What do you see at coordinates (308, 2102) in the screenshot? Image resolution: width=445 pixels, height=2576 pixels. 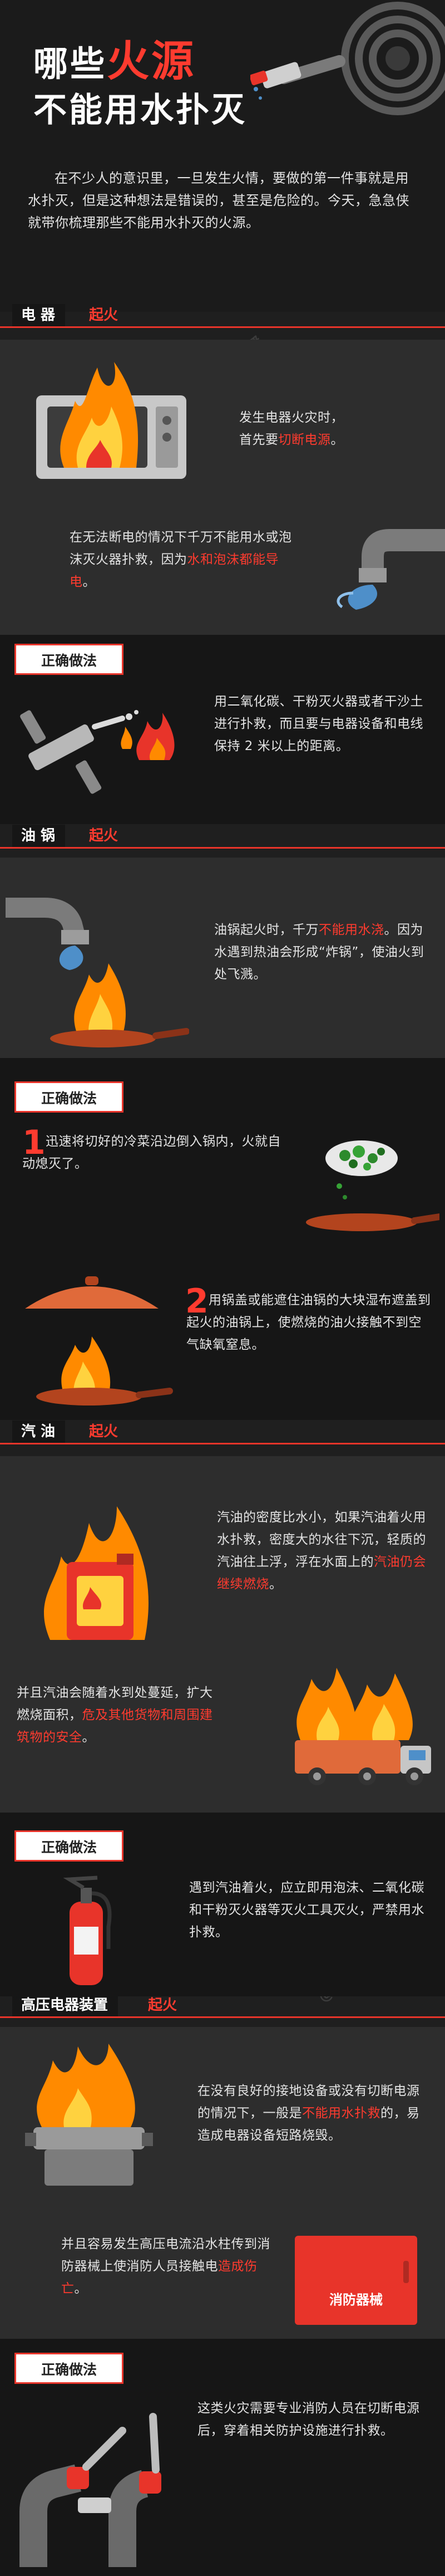 I see `text-part: 在没有良好的接地设备或没有切断电源的情况下，一般是` at bounding box center [308, 2102].